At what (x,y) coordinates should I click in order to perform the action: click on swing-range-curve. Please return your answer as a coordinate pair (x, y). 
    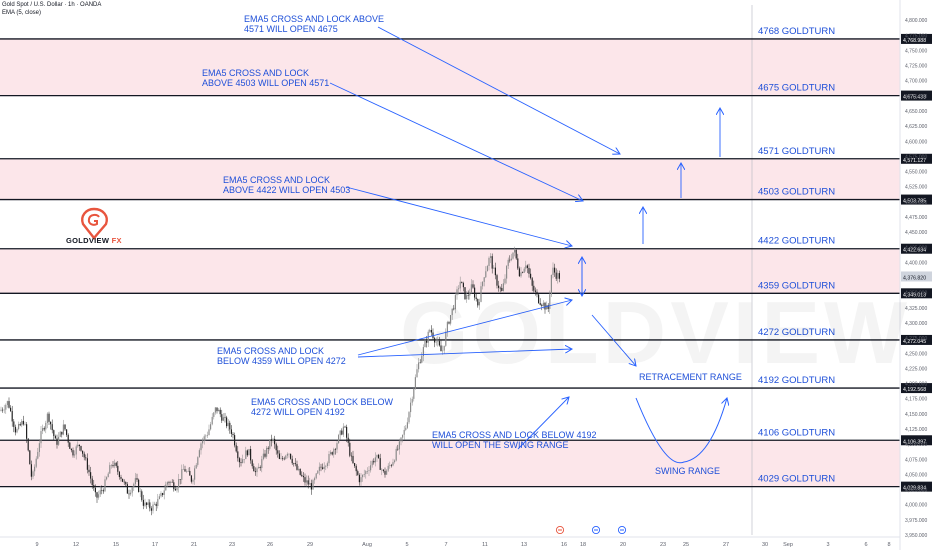
    Looking at the image, I should click on (681, 431).